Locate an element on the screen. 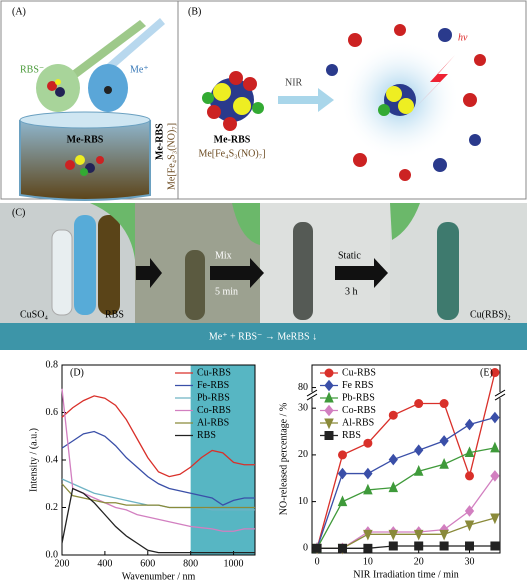  legend-label: Fe RBS is located at coordinates (357, 385).